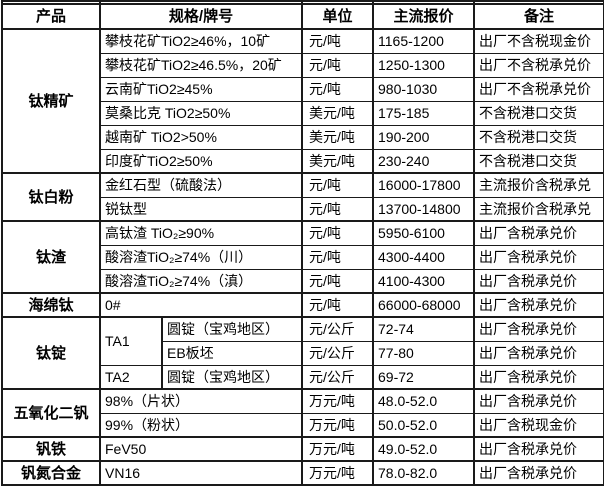  I want to click on spec-cell: 酸溶渣TiO₂≥74%（川）, so click(201, 257).